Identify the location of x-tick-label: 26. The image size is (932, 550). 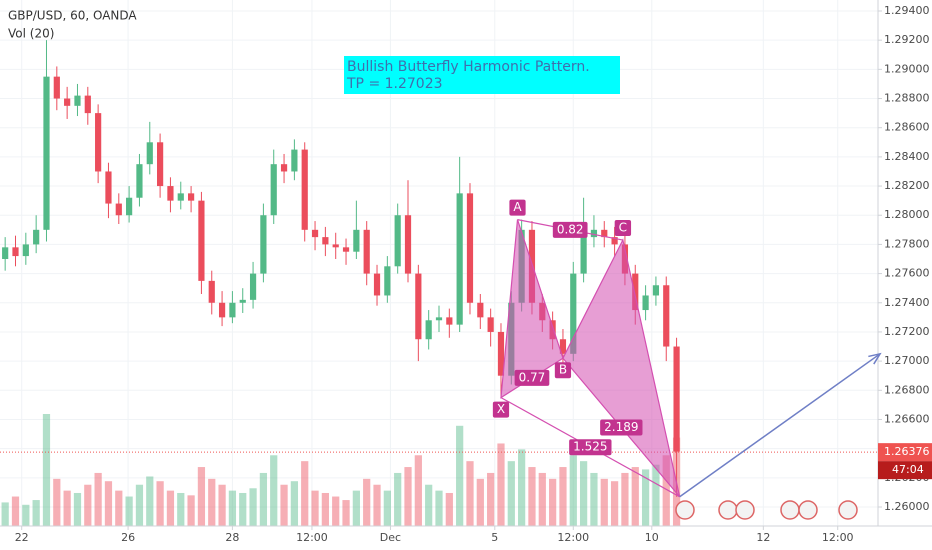
(128, 537).